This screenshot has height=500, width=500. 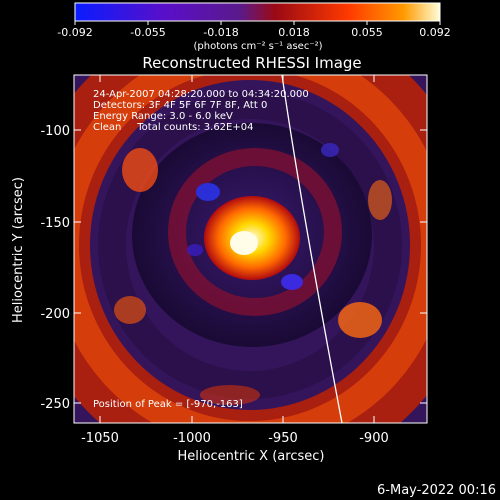 I want to click on x-tick-label: -900, so click(x=374, y=438).